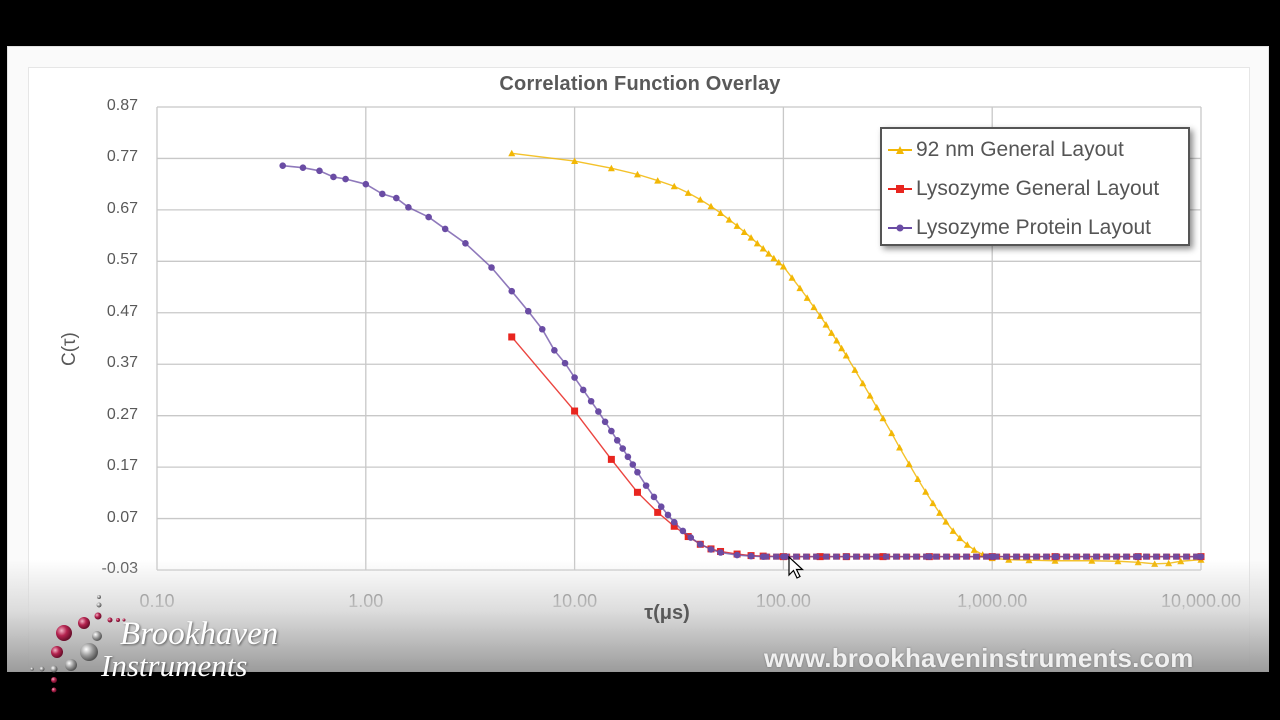 The height and width of the screenshot is (720, 1280). What do you see at coordinates (199, 634) in the screenshot?
I see `logo-text-brookhaven: Brookhaven` at bounding box center [199, 634].